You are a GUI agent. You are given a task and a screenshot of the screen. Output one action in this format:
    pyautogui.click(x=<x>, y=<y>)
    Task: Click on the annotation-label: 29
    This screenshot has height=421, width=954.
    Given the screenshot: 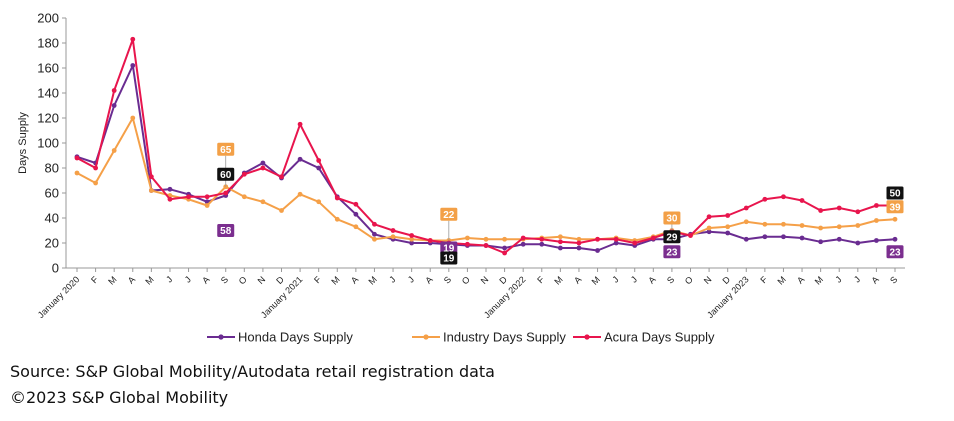 What is the action you would take?
    pyautogui.click(x=672, y=237)
    